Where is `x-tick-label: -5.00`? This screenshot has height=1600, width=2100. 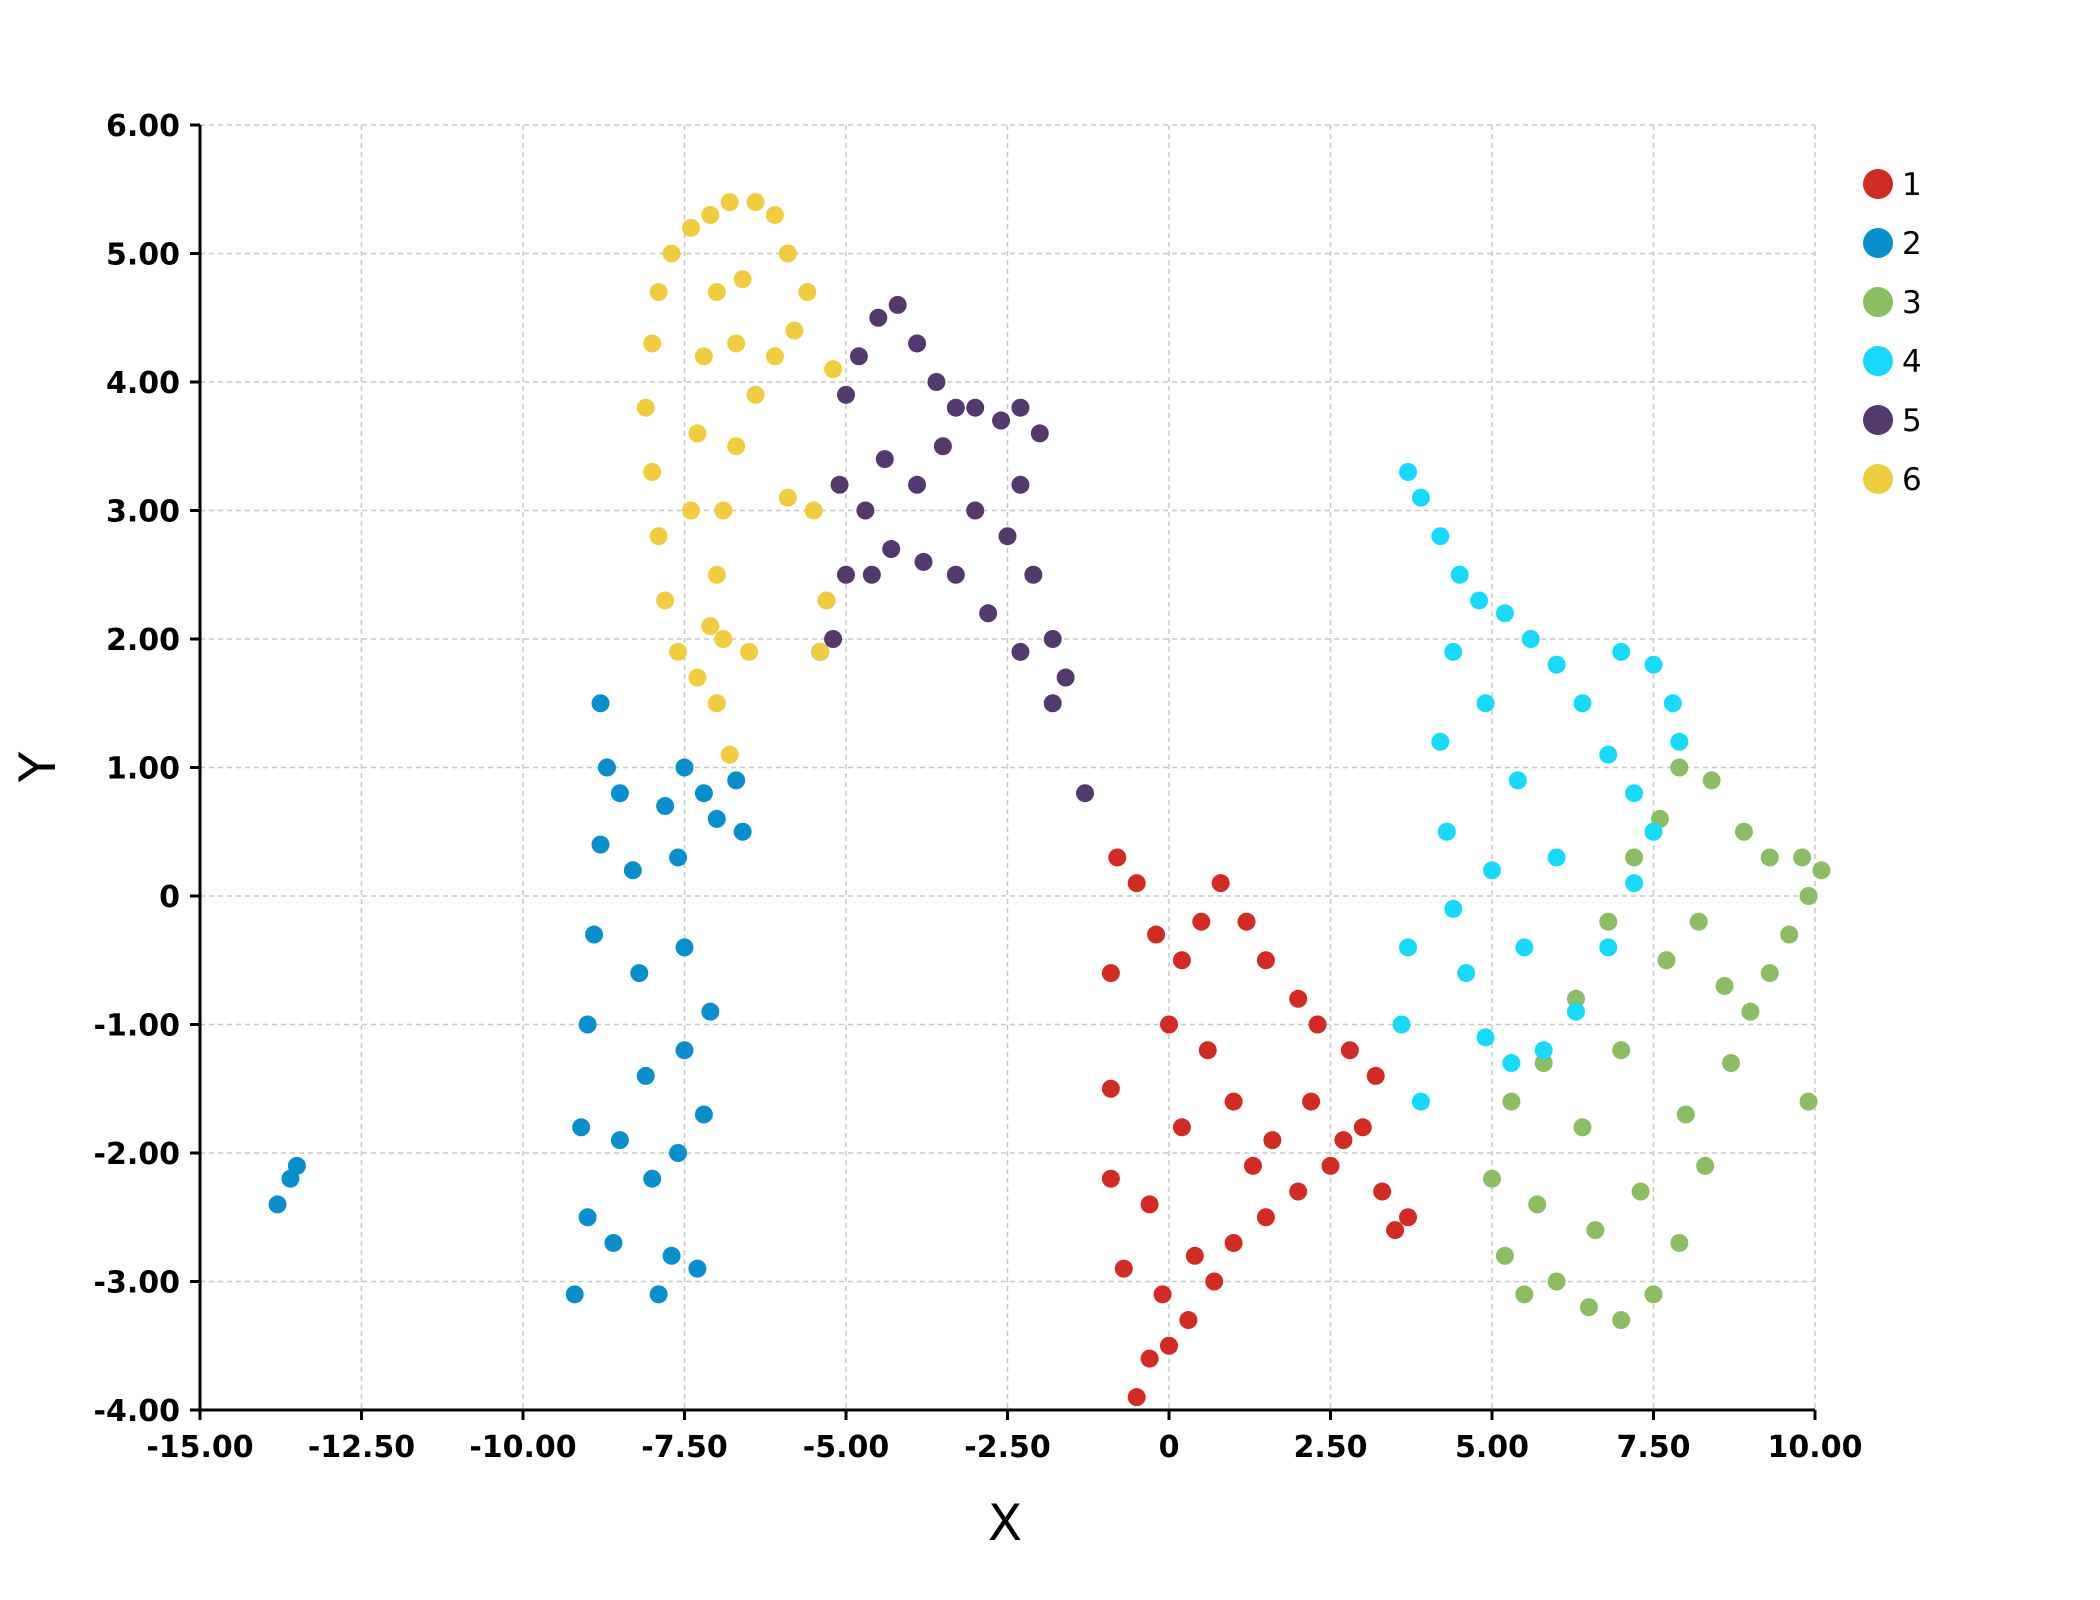 x-tick-label: -5.00 is located at coordinates (846, 1447).